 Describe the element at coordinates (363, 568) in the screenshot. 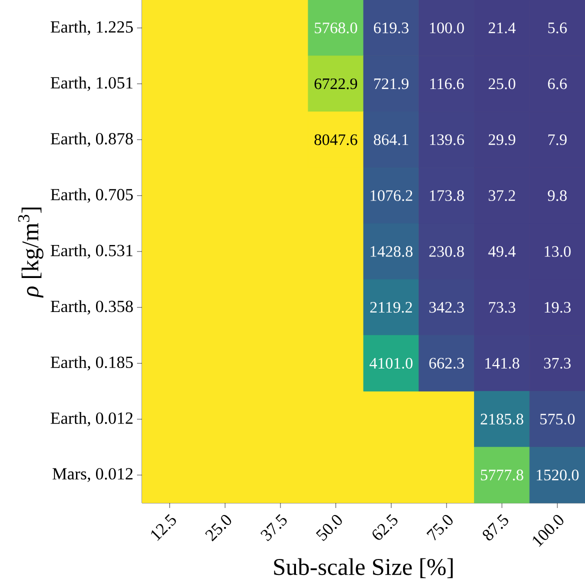

I see `x-axis-title: Sub-scale Size [%]` at that location.